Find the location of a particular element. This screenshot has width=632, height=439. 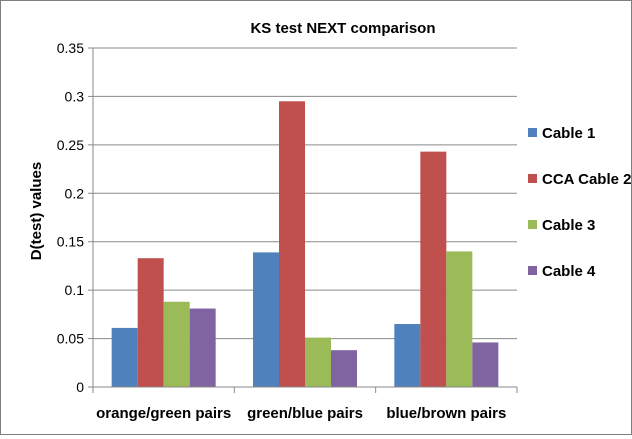

y-tick-label: 0.3 is located at coordinates (75, 96).